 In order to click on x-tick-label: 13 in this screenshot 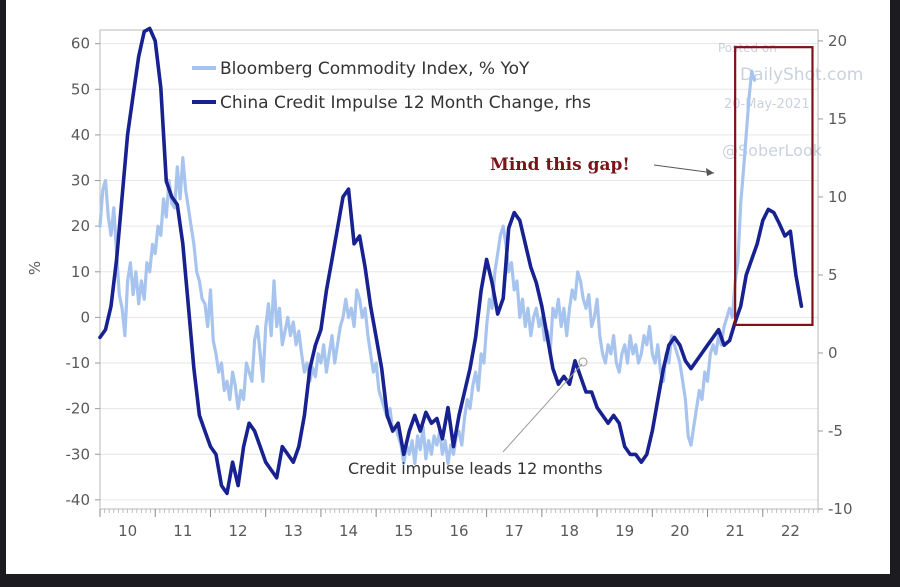, I will do `click(293, 531)`.